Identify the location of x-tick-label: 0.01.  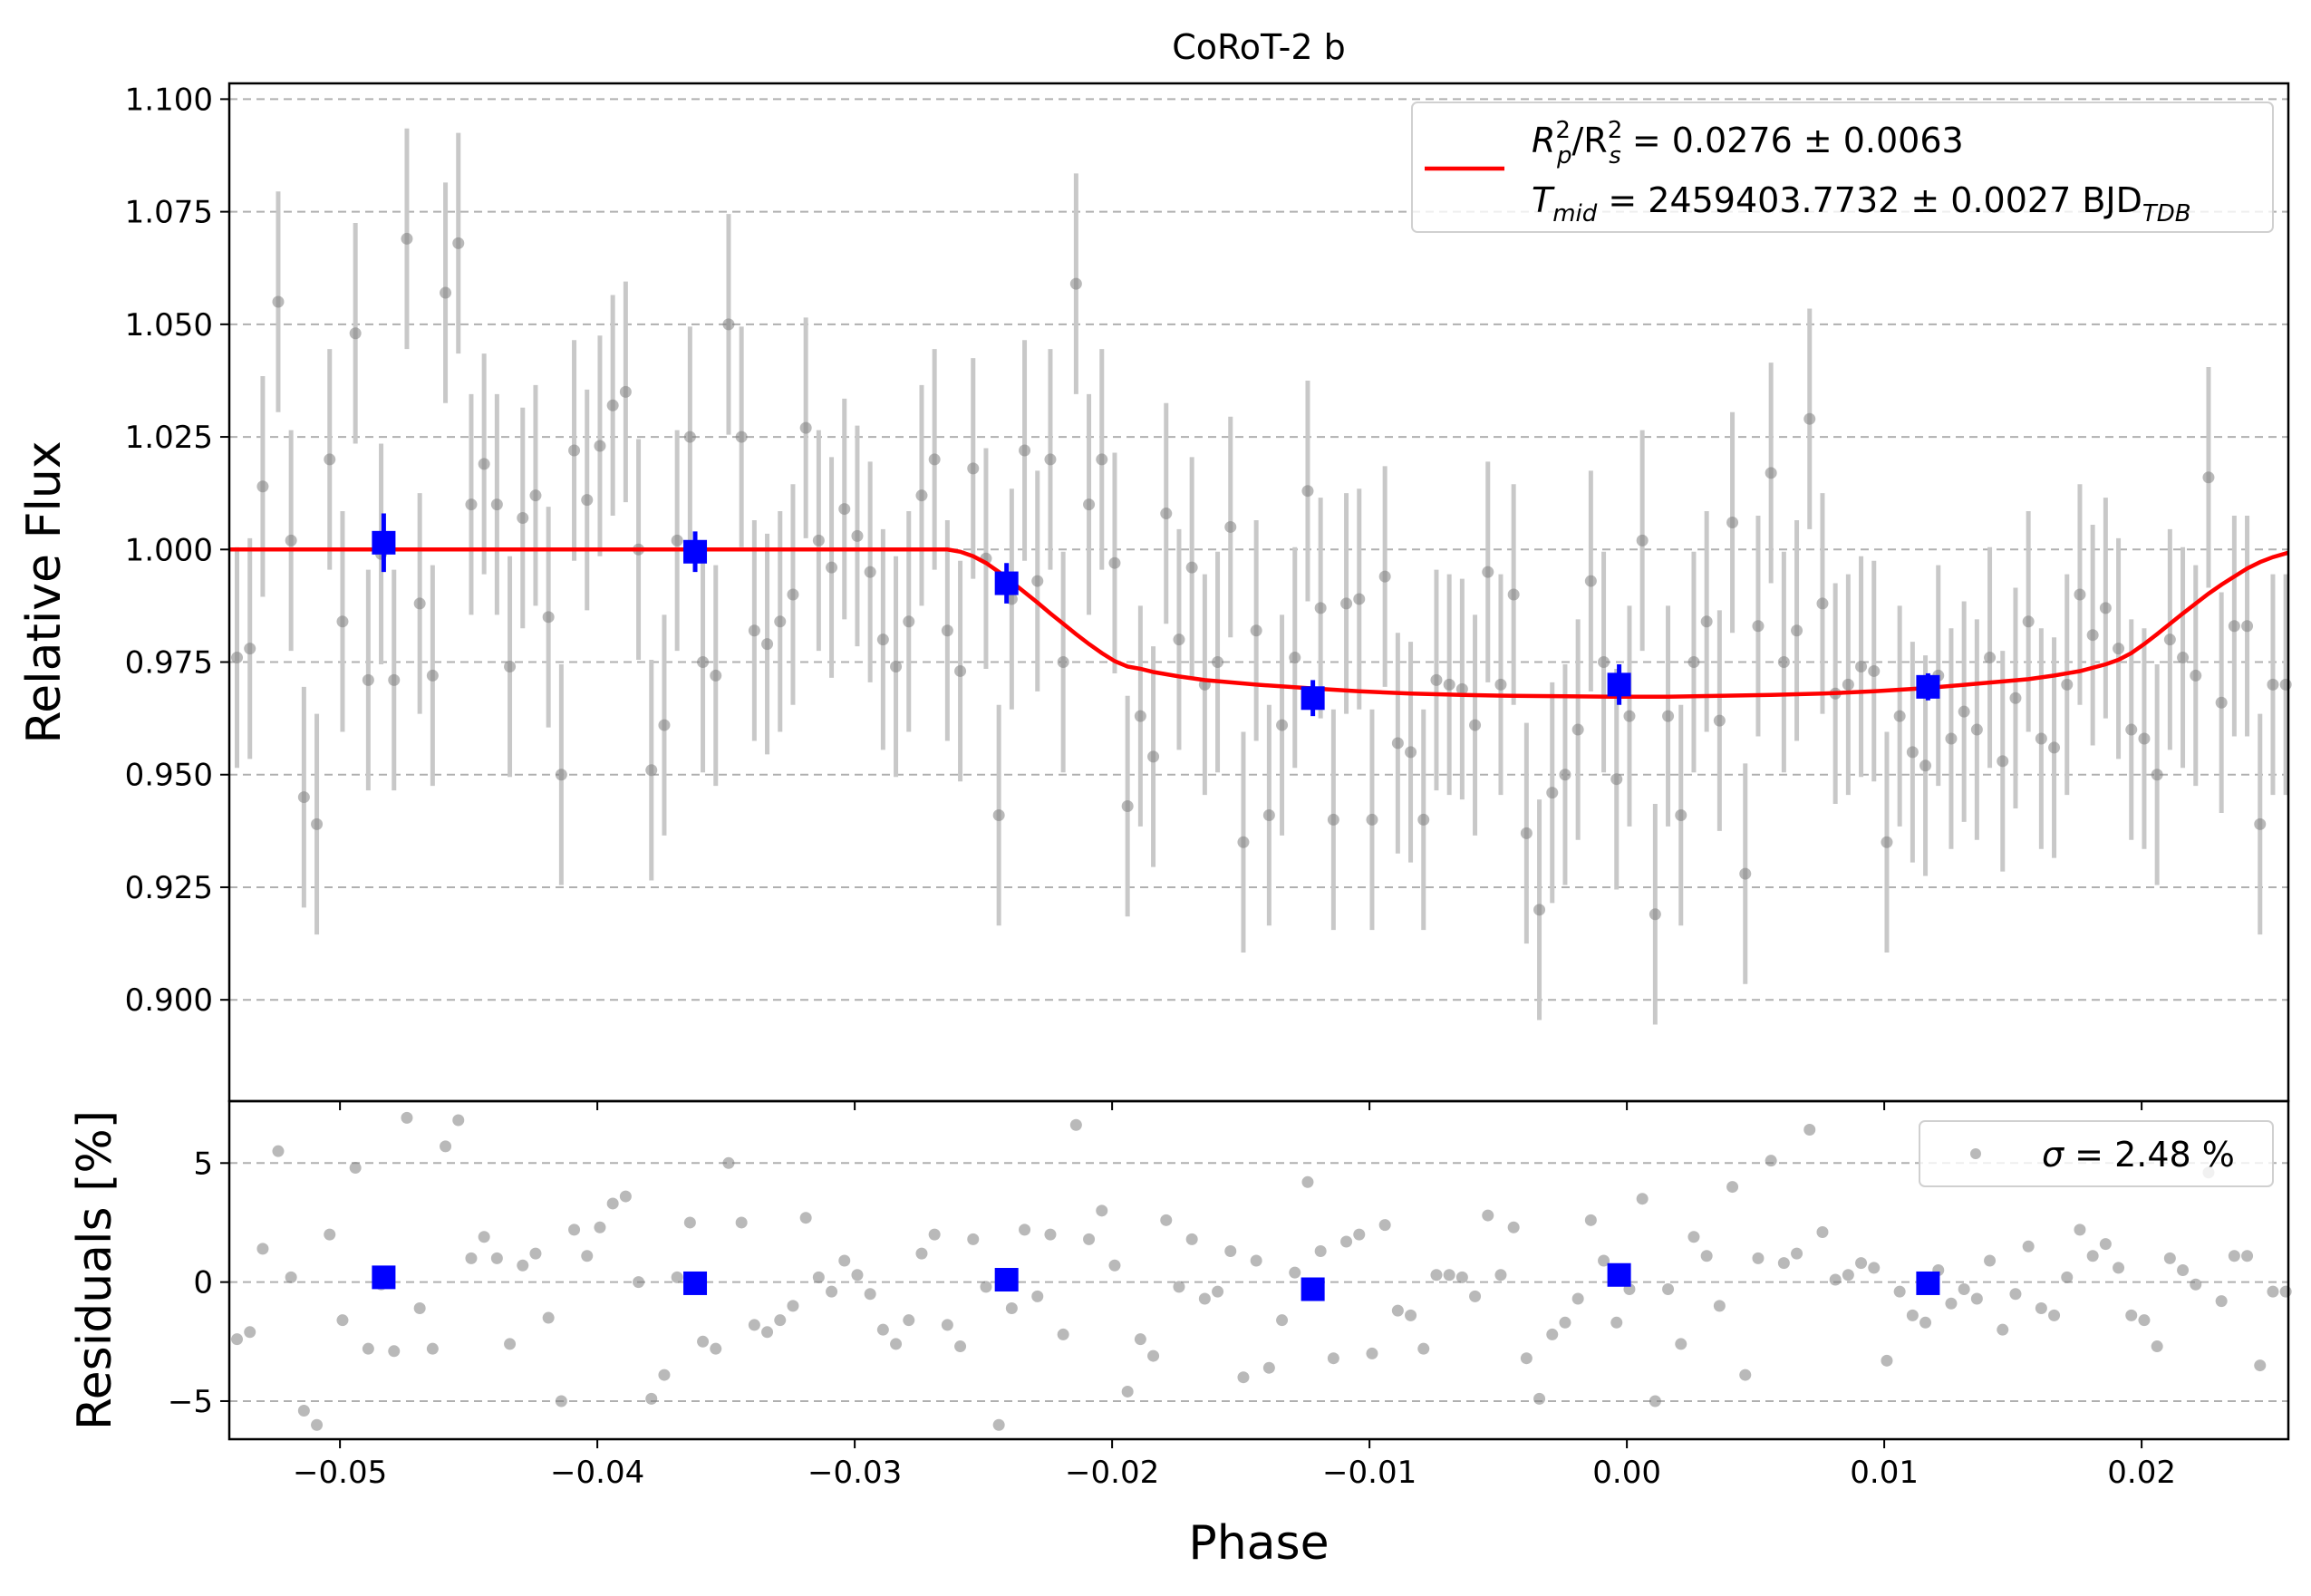
(1885, 1473).